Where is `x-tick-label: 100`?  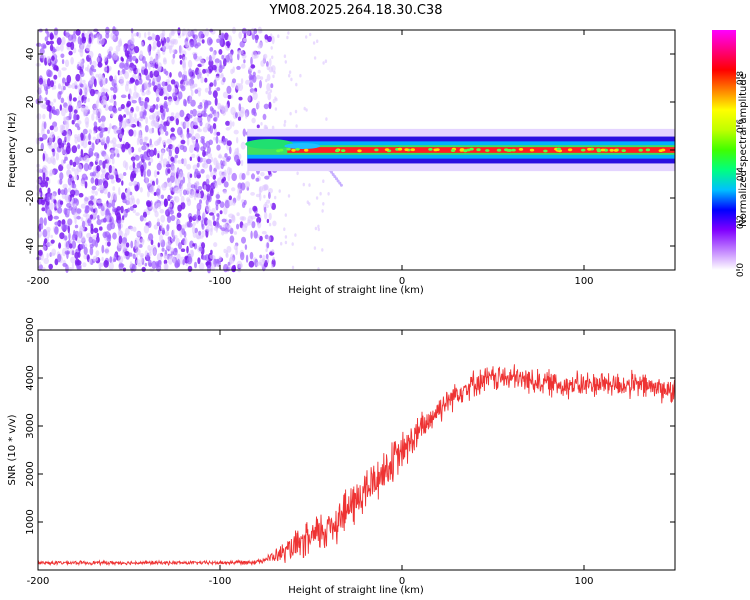 x-tick-label: 100 is located at coordinates (583, 281).